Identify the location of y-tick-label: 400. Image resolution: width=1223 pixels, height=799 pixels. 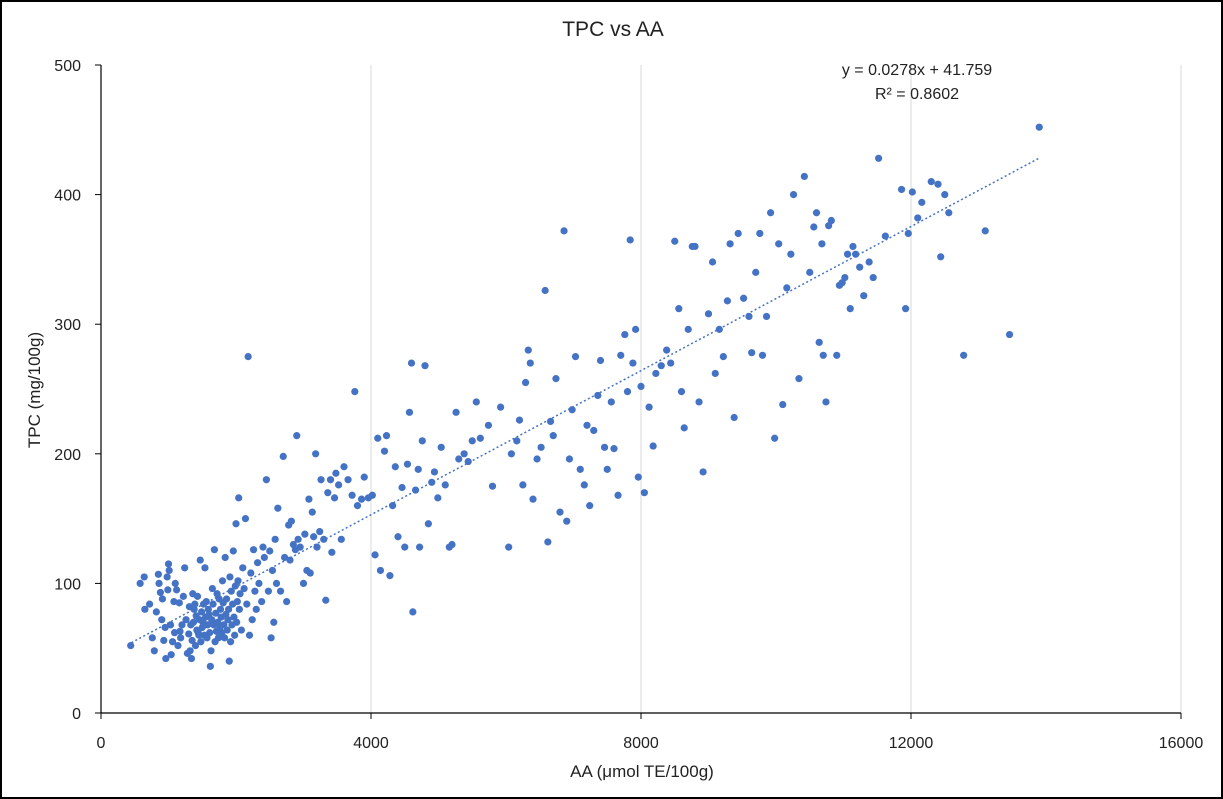
(67, 196).